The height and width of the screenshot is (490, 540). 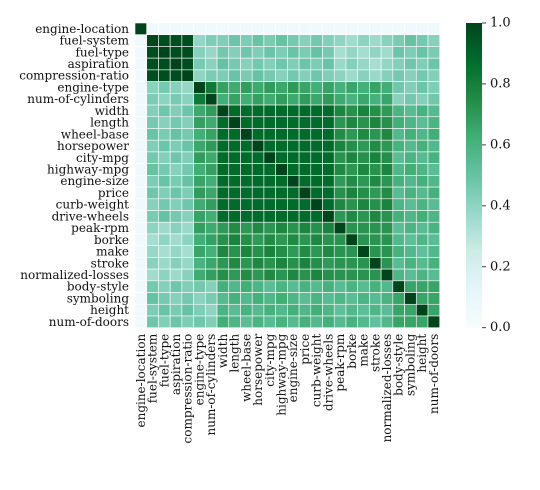 What do you see at coordinates (223, 350) in the screenshot?
I see `x-tick-label: width` at bounding box center [223, 350].